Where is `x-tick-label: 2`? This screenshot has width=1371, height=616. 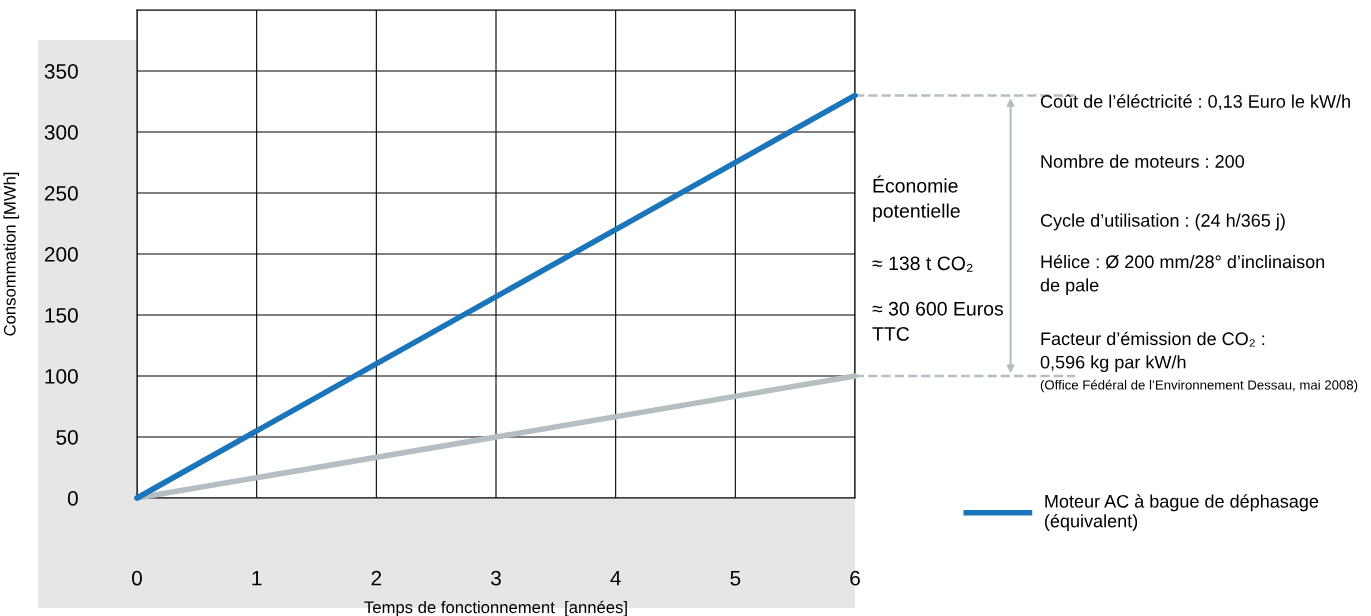 x-tick-label: 2 is located at coordinates (376, 578).